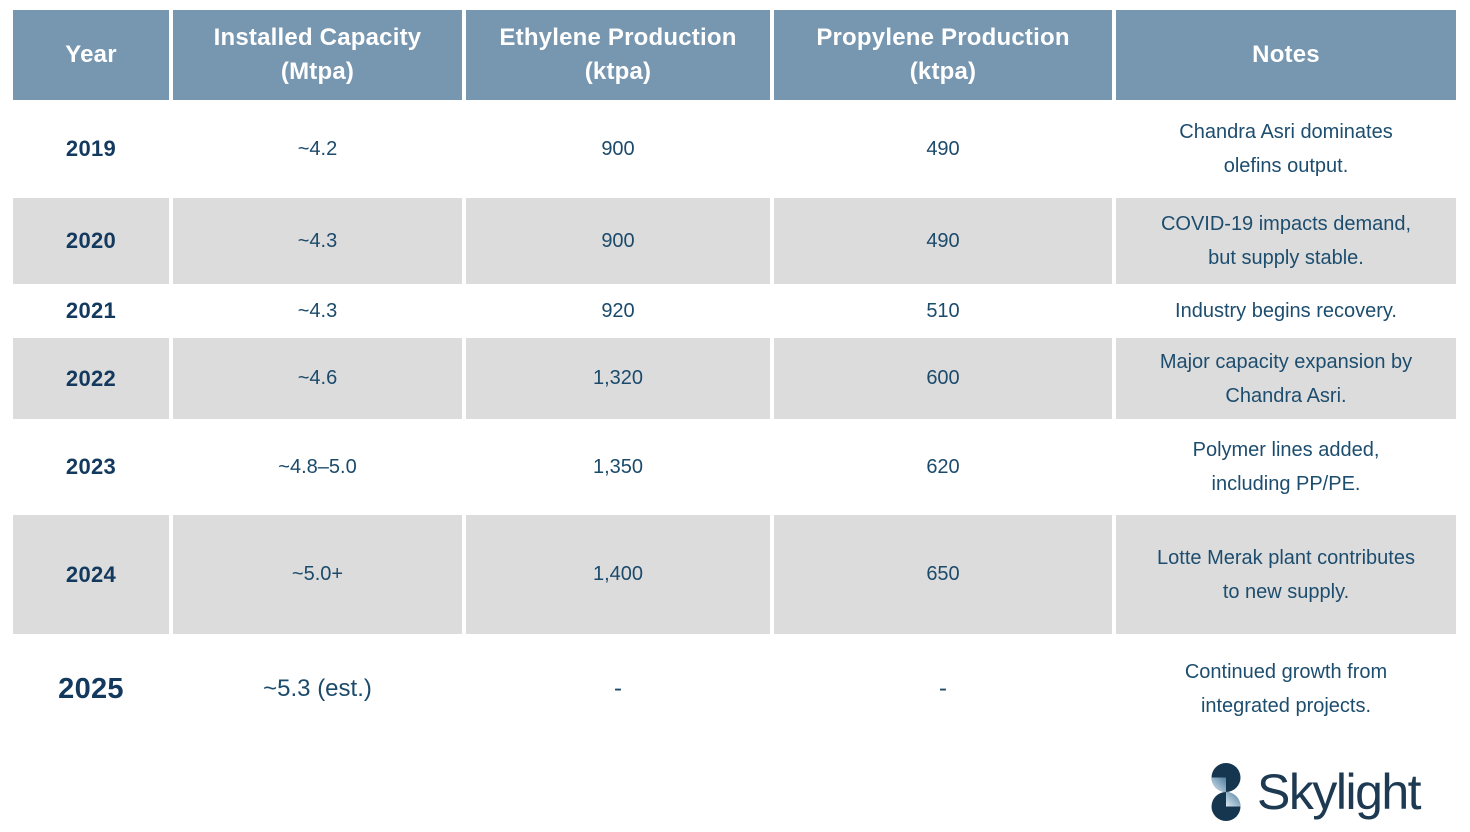 Image resolution: width=1470 pixels, height=832 pixels. I want to click on year-cell: 2021, so click(91, 311).